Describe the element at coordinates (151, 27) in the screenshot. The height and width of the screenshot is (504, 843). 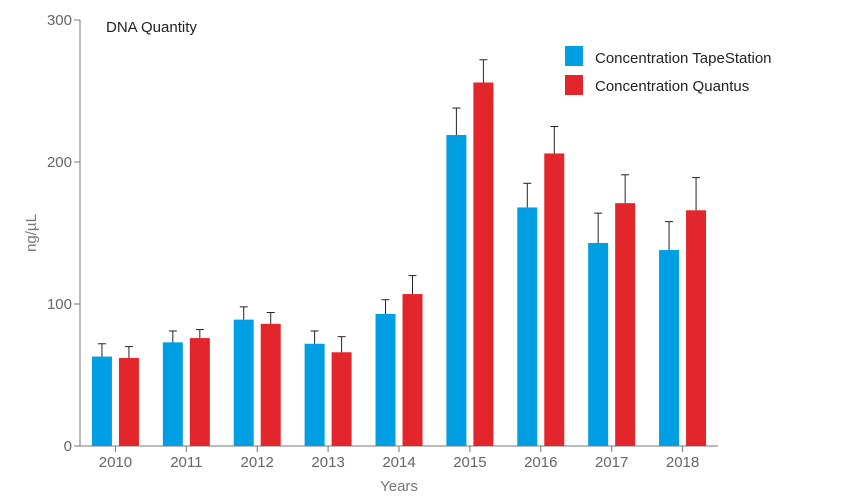
I see `chart-title: DNA Quantity` at that location.